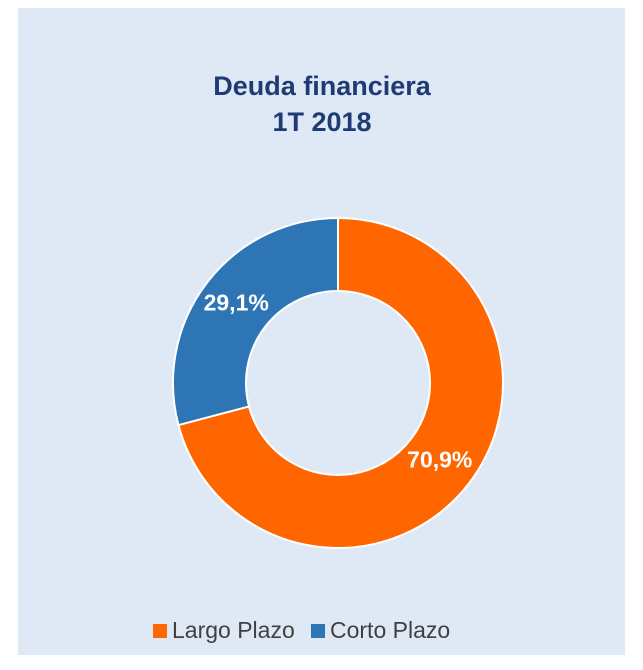  I want to click on chart-subtitle: 1T 2018, so click(321, 122).